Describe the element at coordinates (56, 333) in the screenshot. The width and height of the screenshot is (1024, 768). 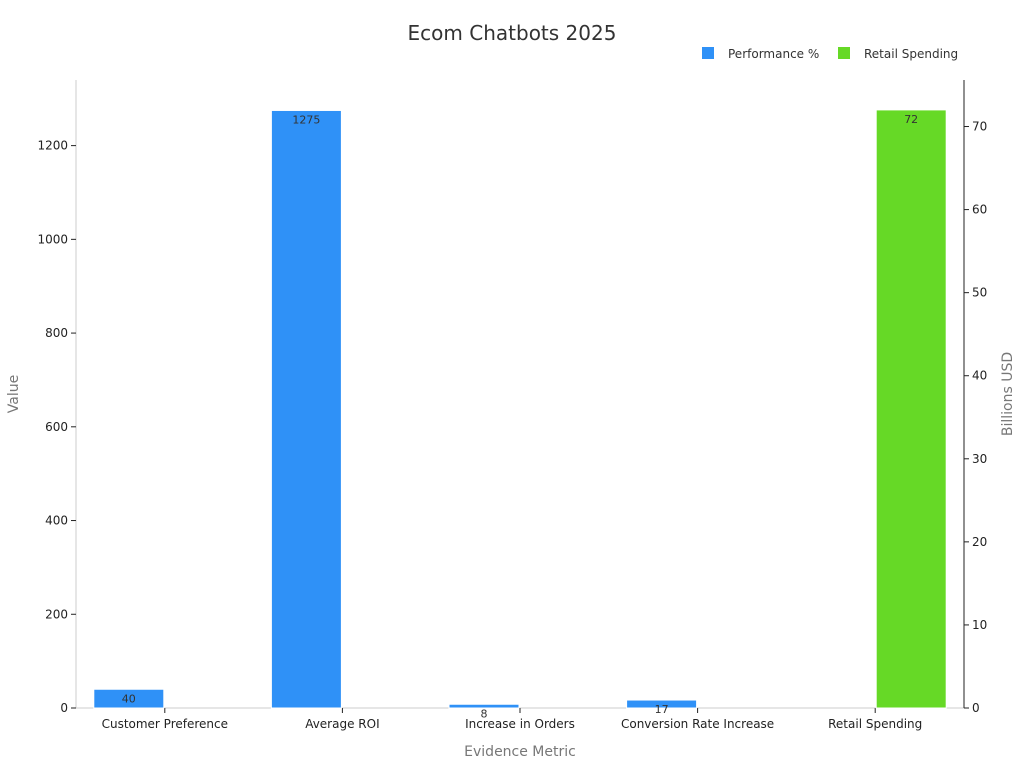
I see `left-y-tick-label: 800` at that location.